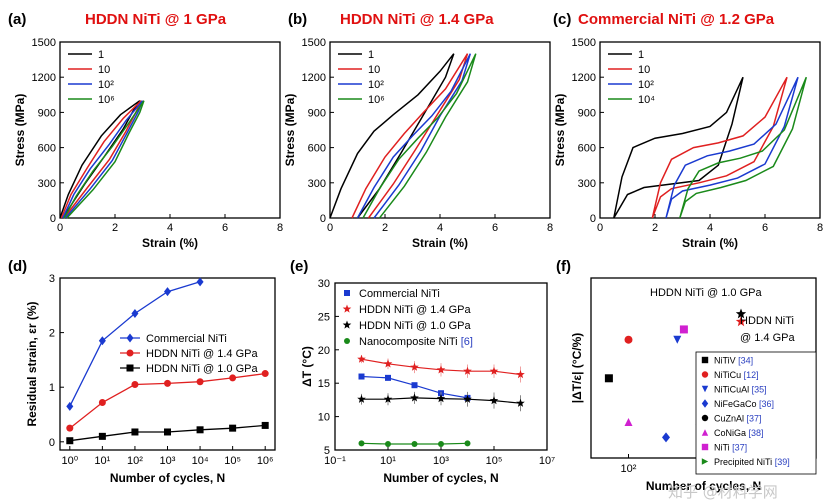  I want to click on legend-ref: [34], so click(745, 361).